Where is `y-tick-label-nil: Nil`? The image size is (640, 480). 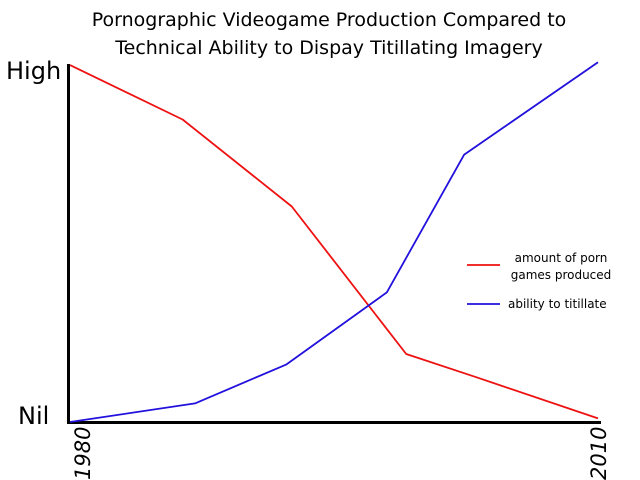 y-tick-label-nil: Nil is located at coordinates (33, 416).